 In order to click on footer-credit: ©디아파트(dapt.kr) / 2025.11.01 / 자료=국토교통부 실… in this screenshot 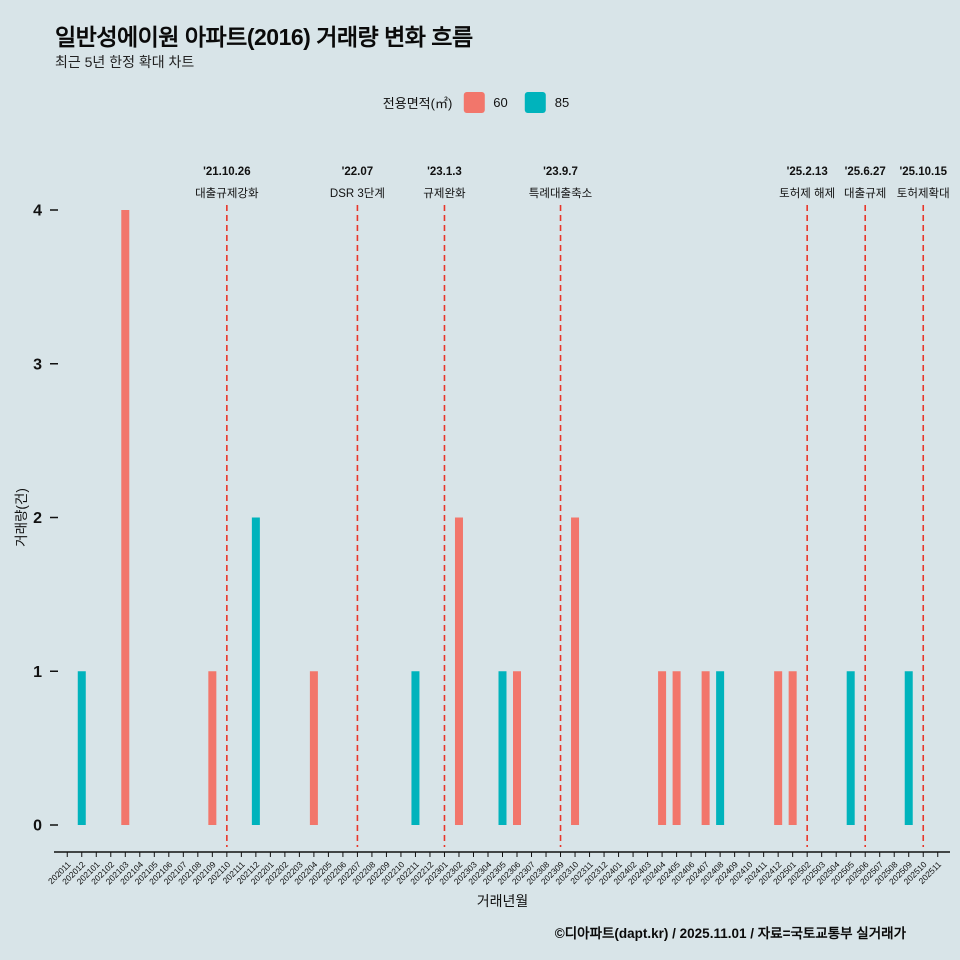, I will do `click(730, 933)`.